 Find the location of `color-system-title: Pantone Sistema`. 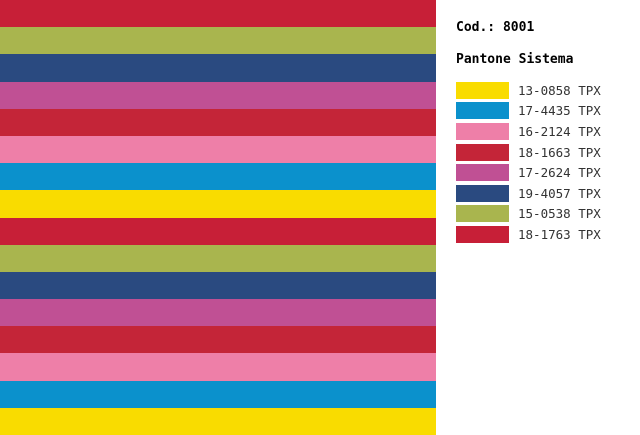

color-system-title: Pantone Sistema is located at coordinates (515, 59).